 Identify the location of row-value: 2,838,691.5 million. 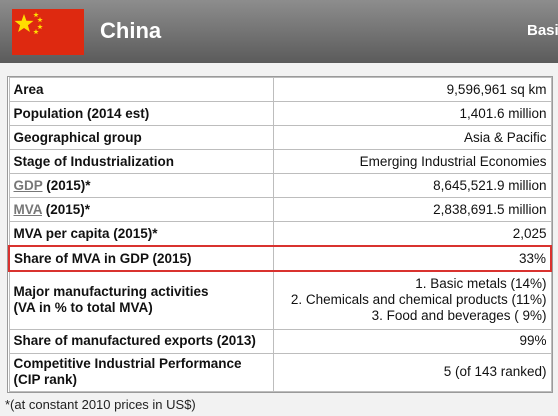
(412, 209).